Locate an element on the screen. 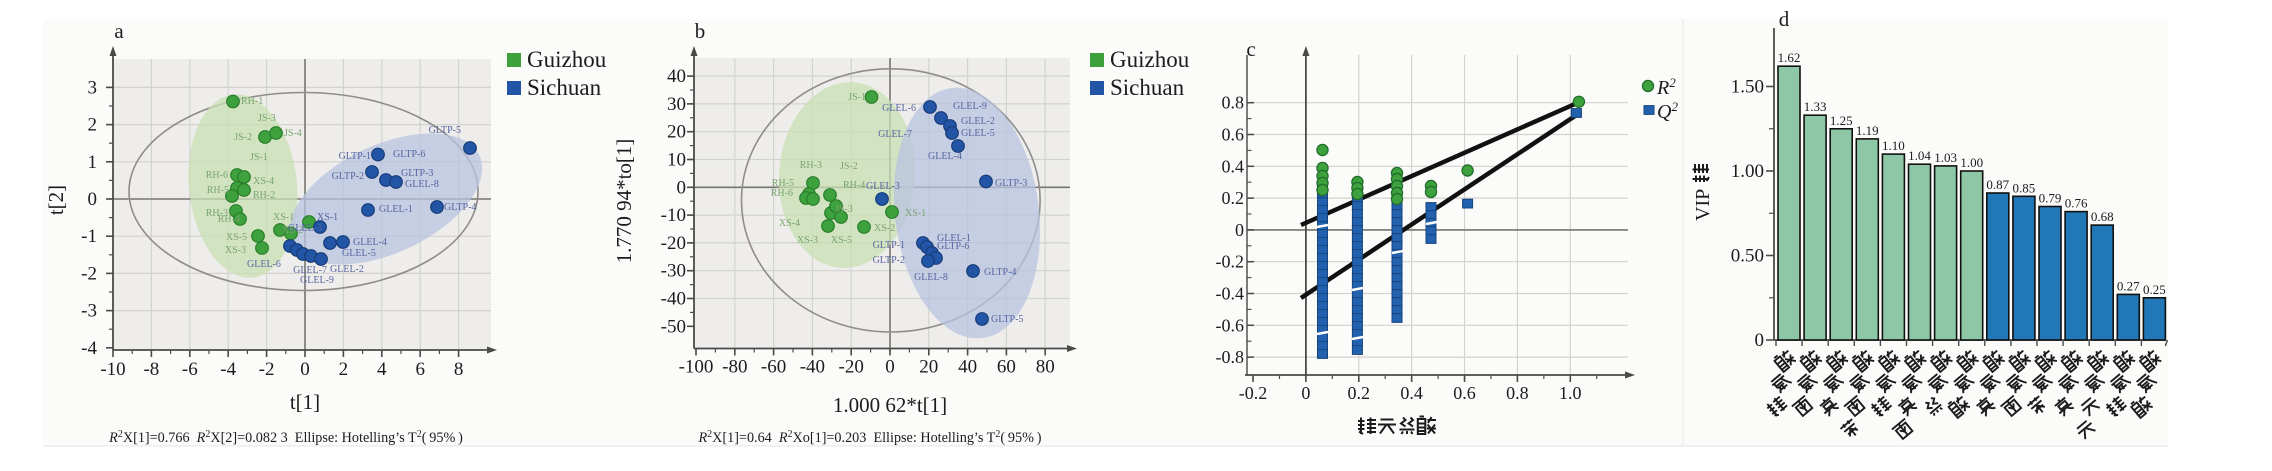 This screenshot has width=2272, height=471. svg-text: 0.50 is located at coordinates (1747, 256).